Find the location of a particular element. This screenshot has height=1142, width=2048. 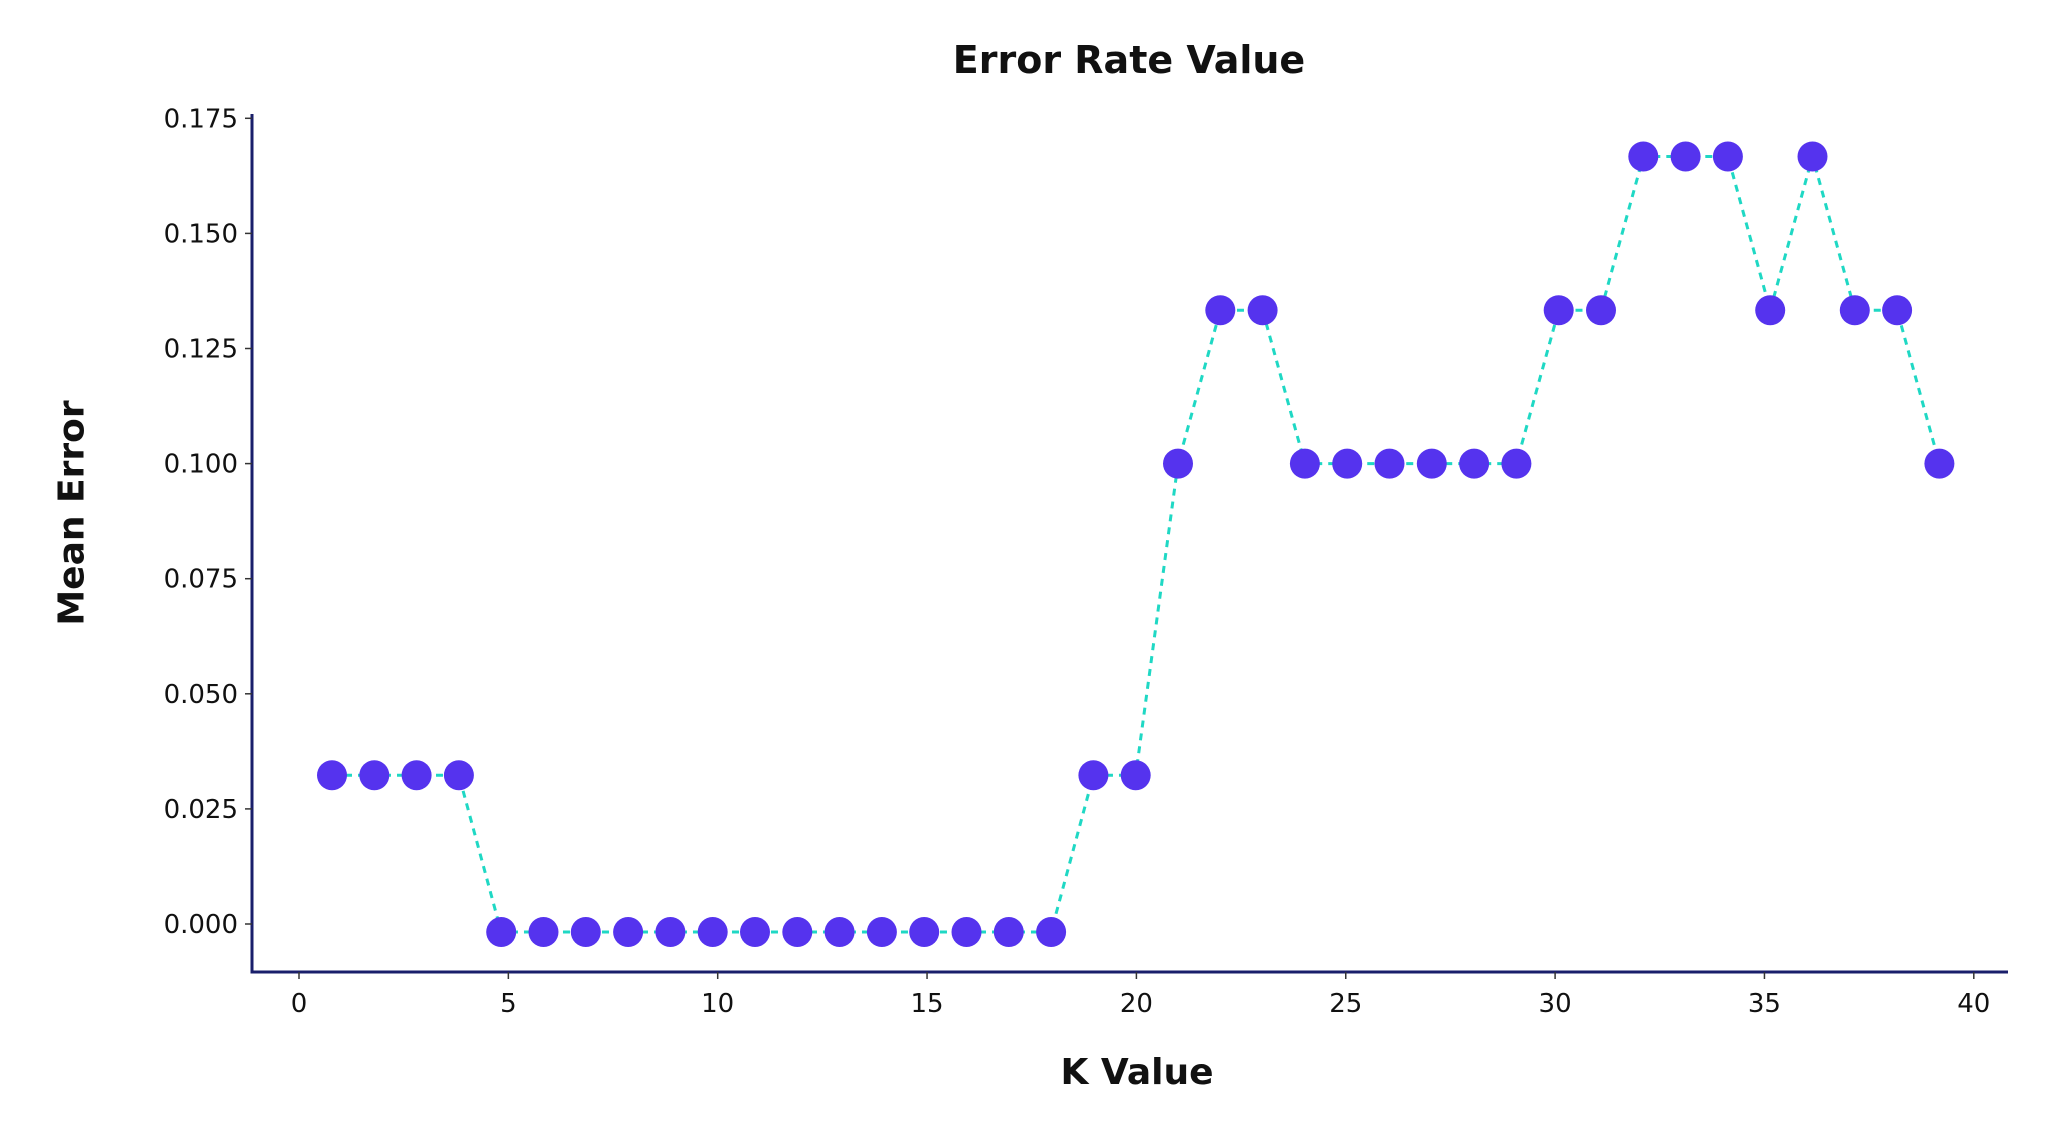

y-tick-label: 0.100 is located at coordinates (201, 465).